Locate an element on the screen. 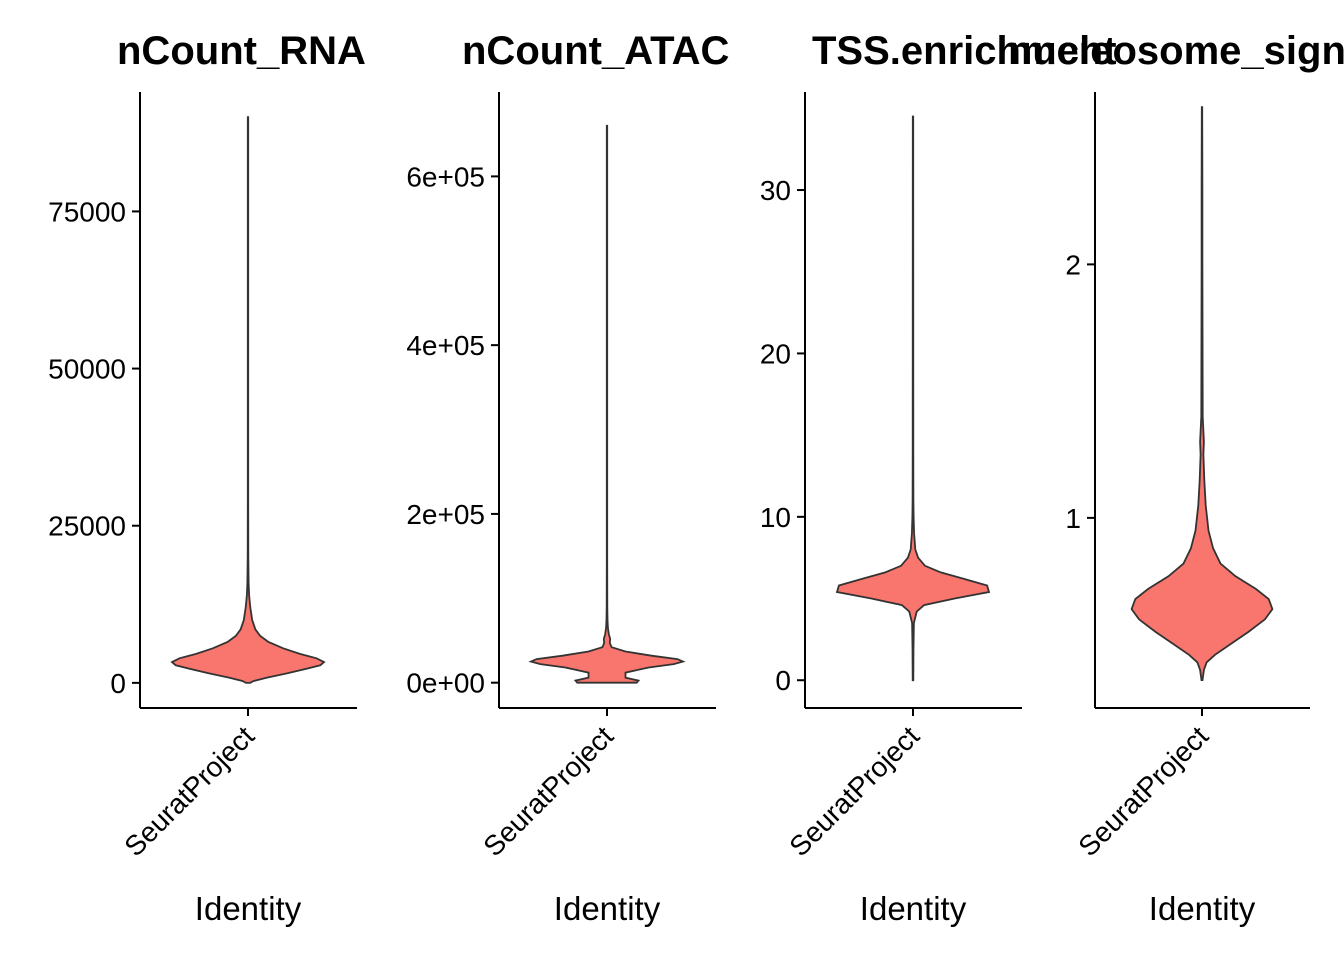 Image resolution: width=1344 pixels, height=960 pixels. y-tick-label: 1 is located at coordinates (1073, 518).